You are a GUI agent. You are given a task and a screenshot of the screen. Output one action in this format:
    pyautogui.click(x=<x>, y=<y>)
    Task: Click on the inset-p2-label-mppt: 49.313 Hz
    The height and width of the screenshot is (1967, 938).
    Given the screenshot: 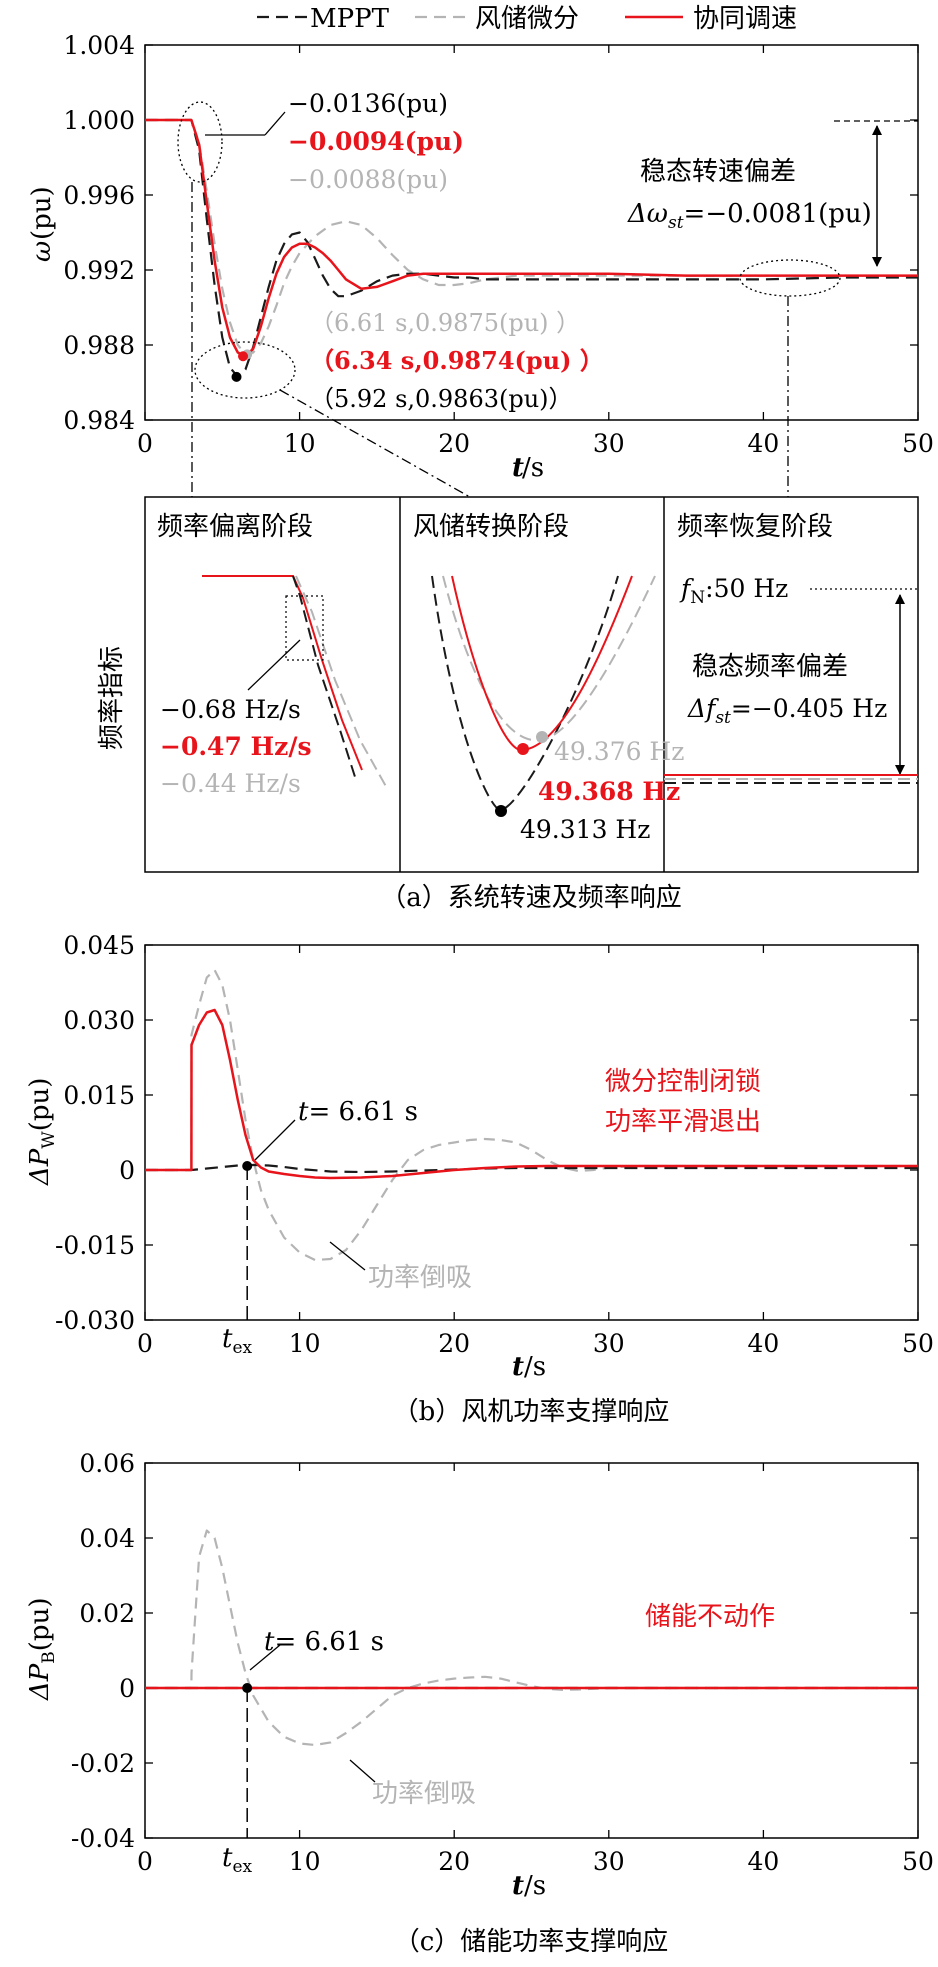 What is the action you would take?
    pyautogui.click(x=585, y=829)
    